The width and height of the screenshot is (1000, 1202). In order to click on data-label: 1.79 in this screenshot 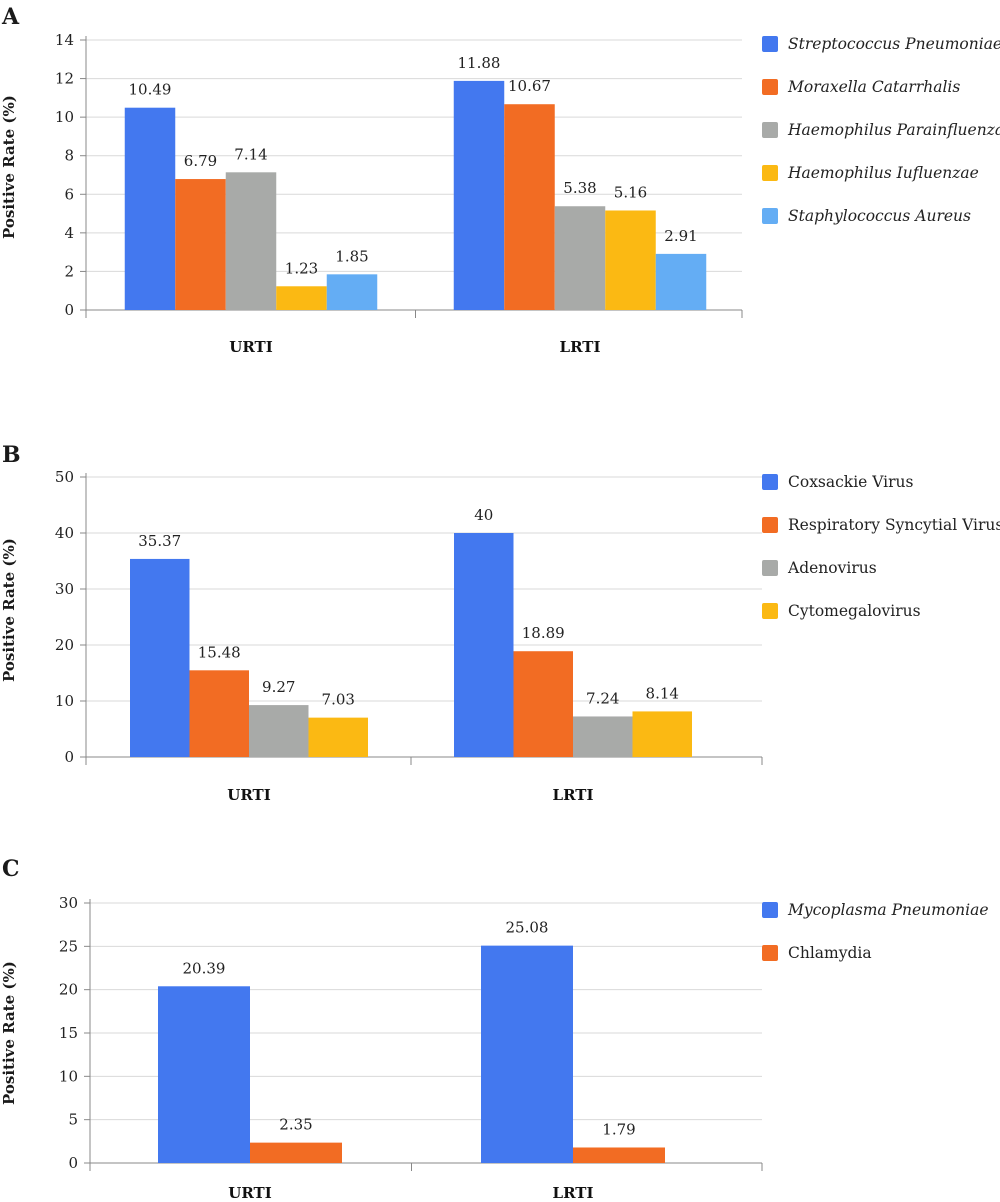, I will do `click(618, 1129)`.